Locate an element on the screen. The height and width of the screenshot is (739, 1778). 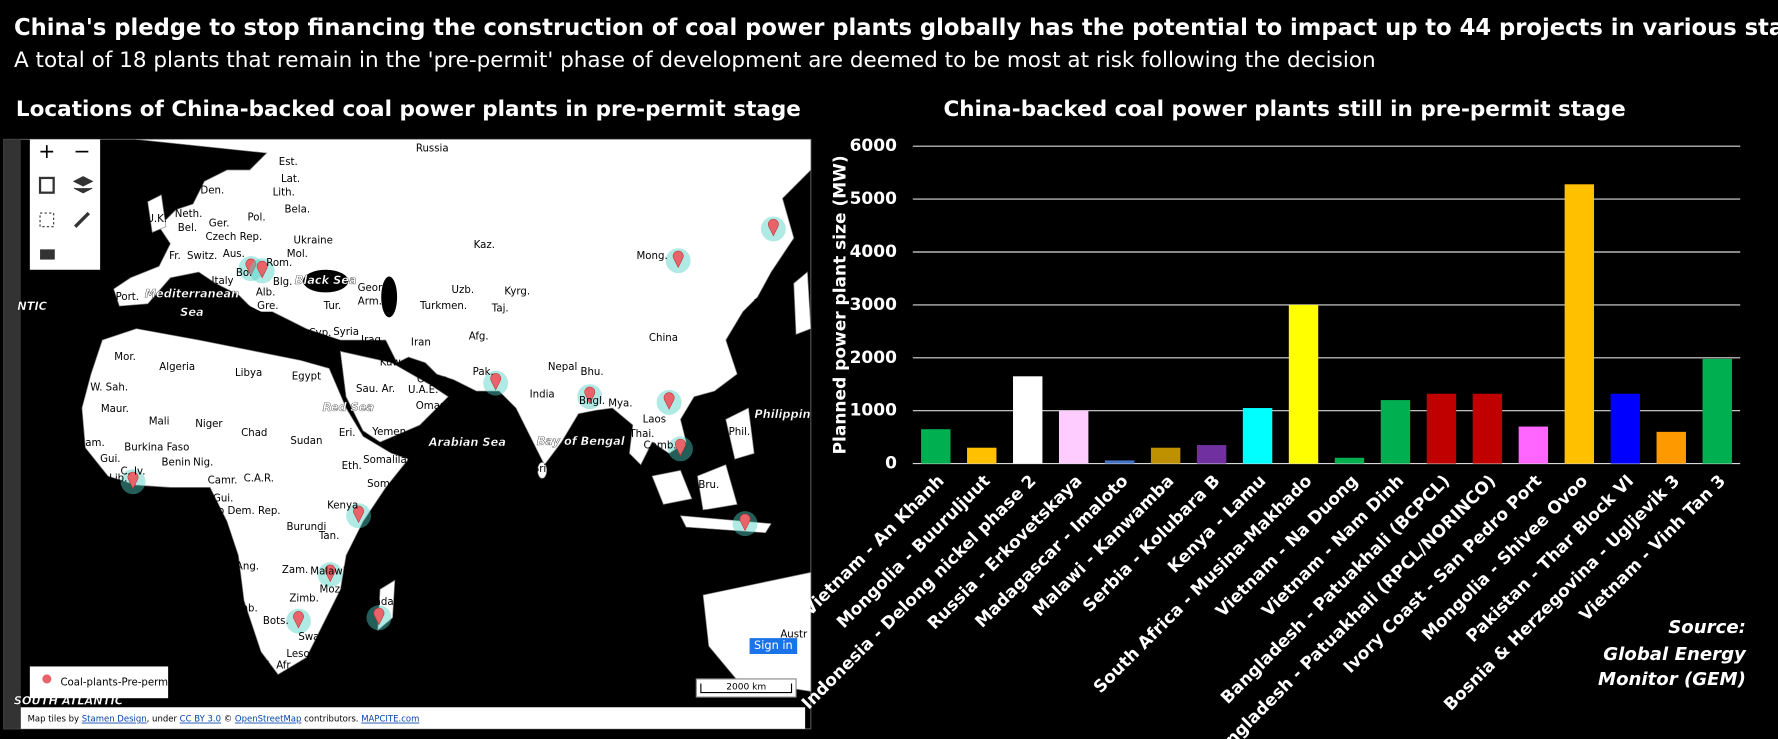
sign-in-label: Sign in is located at coordinates (773, 645).